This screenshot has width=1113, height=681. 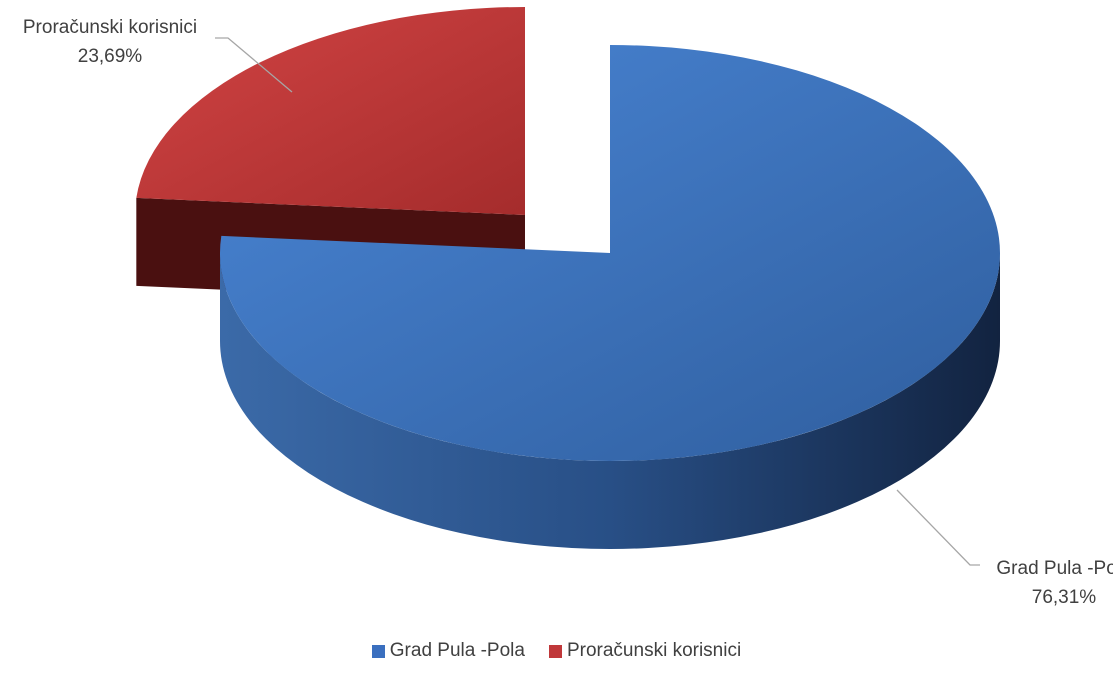 What do you see at coordinates (330, 111) in the screenshot?
I see `slice-proracunski` at bounding box center [330, 111].